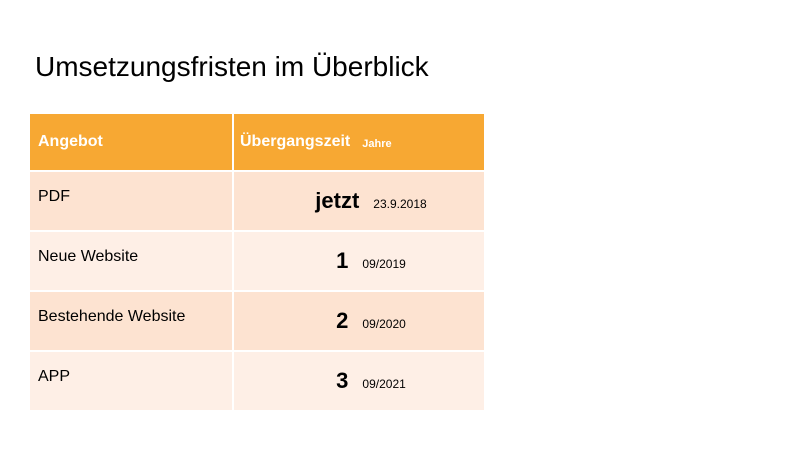  Describe the element at coordinates (88, 256) in the screenshot. I see `row-offer: Neue Website` at that location.